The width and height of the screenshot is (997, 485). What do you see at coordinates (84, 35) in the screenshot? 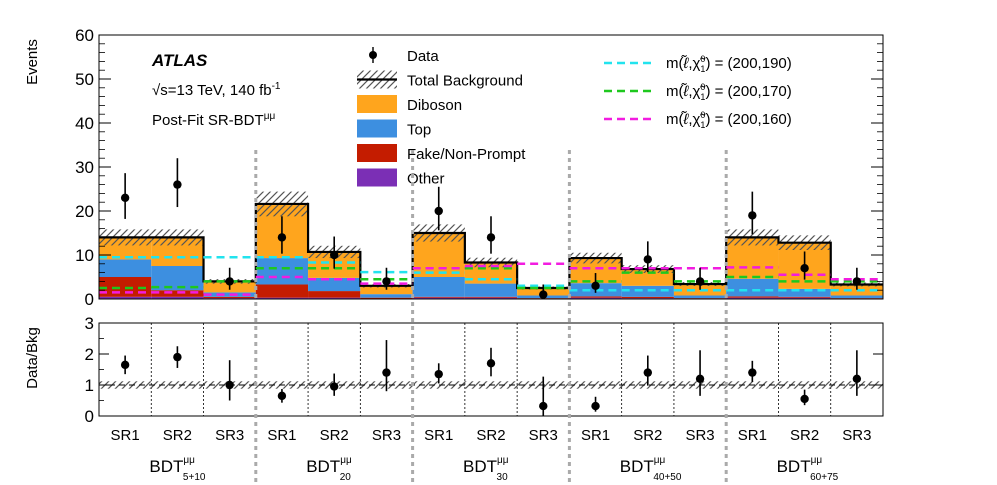
I see `y-tick-label: 60` at bounding box center [84, 35].